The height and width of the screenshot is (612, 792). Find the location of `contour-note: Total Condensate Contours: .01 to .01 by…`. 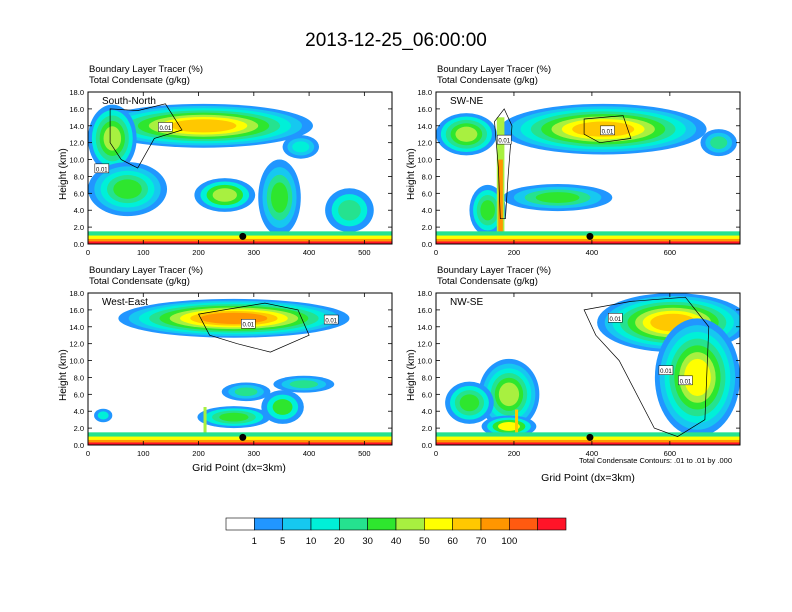

contour-note: Total Condensate Contours: .01 to .01 by… is located at coordinates (656, 460).